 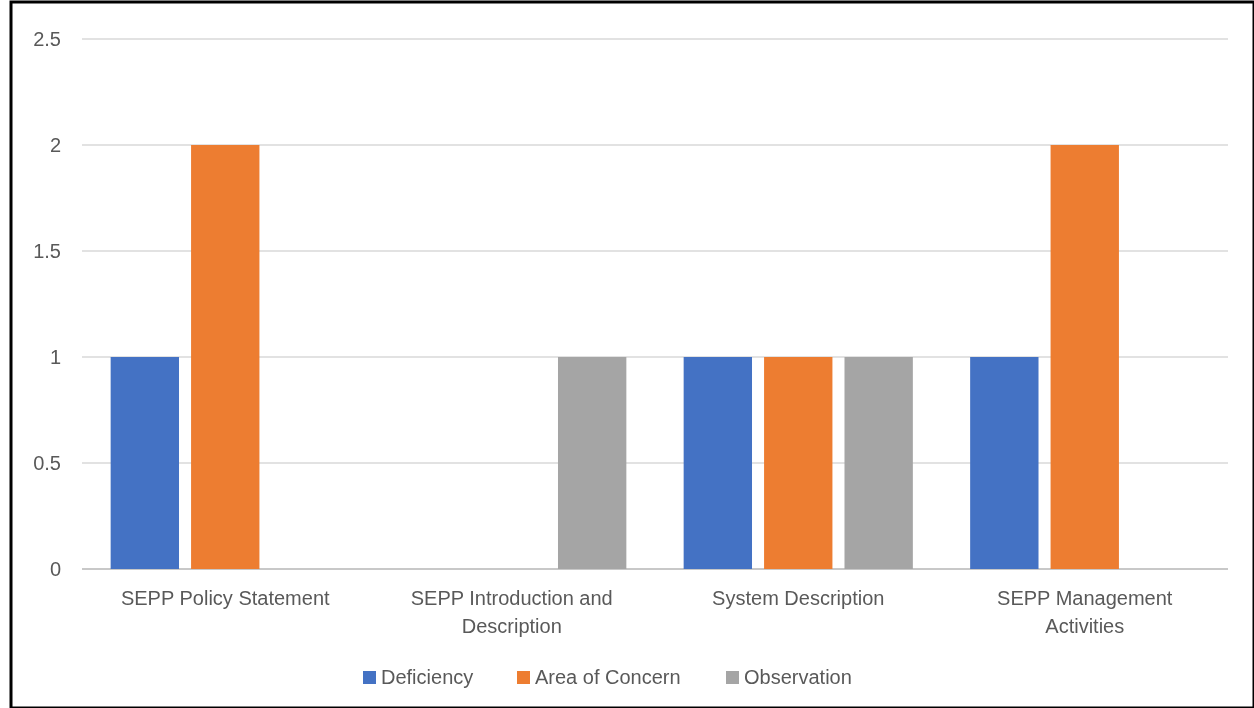 What do you see at coordinates (55, 357) in the screenshot?
I see `y-tick-label: 1` at bounding box center [55, 357].